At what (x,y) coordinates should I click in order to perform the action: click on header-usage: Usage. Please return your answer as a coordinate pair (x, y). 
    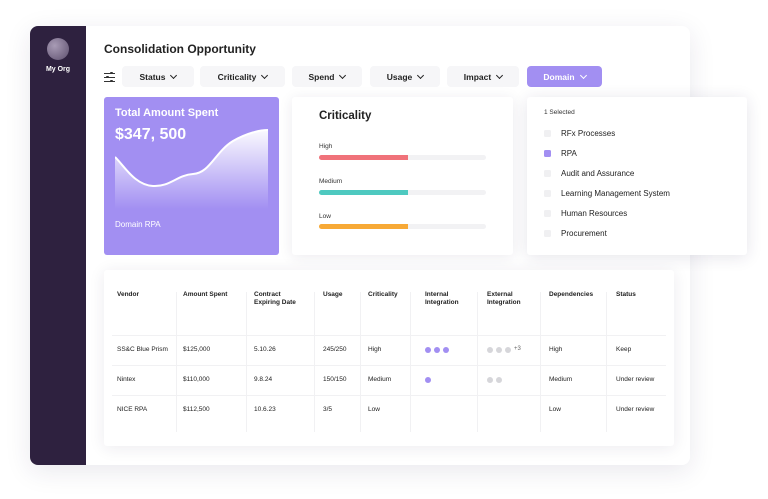
    Looking at the image, I should click on (333, 294).